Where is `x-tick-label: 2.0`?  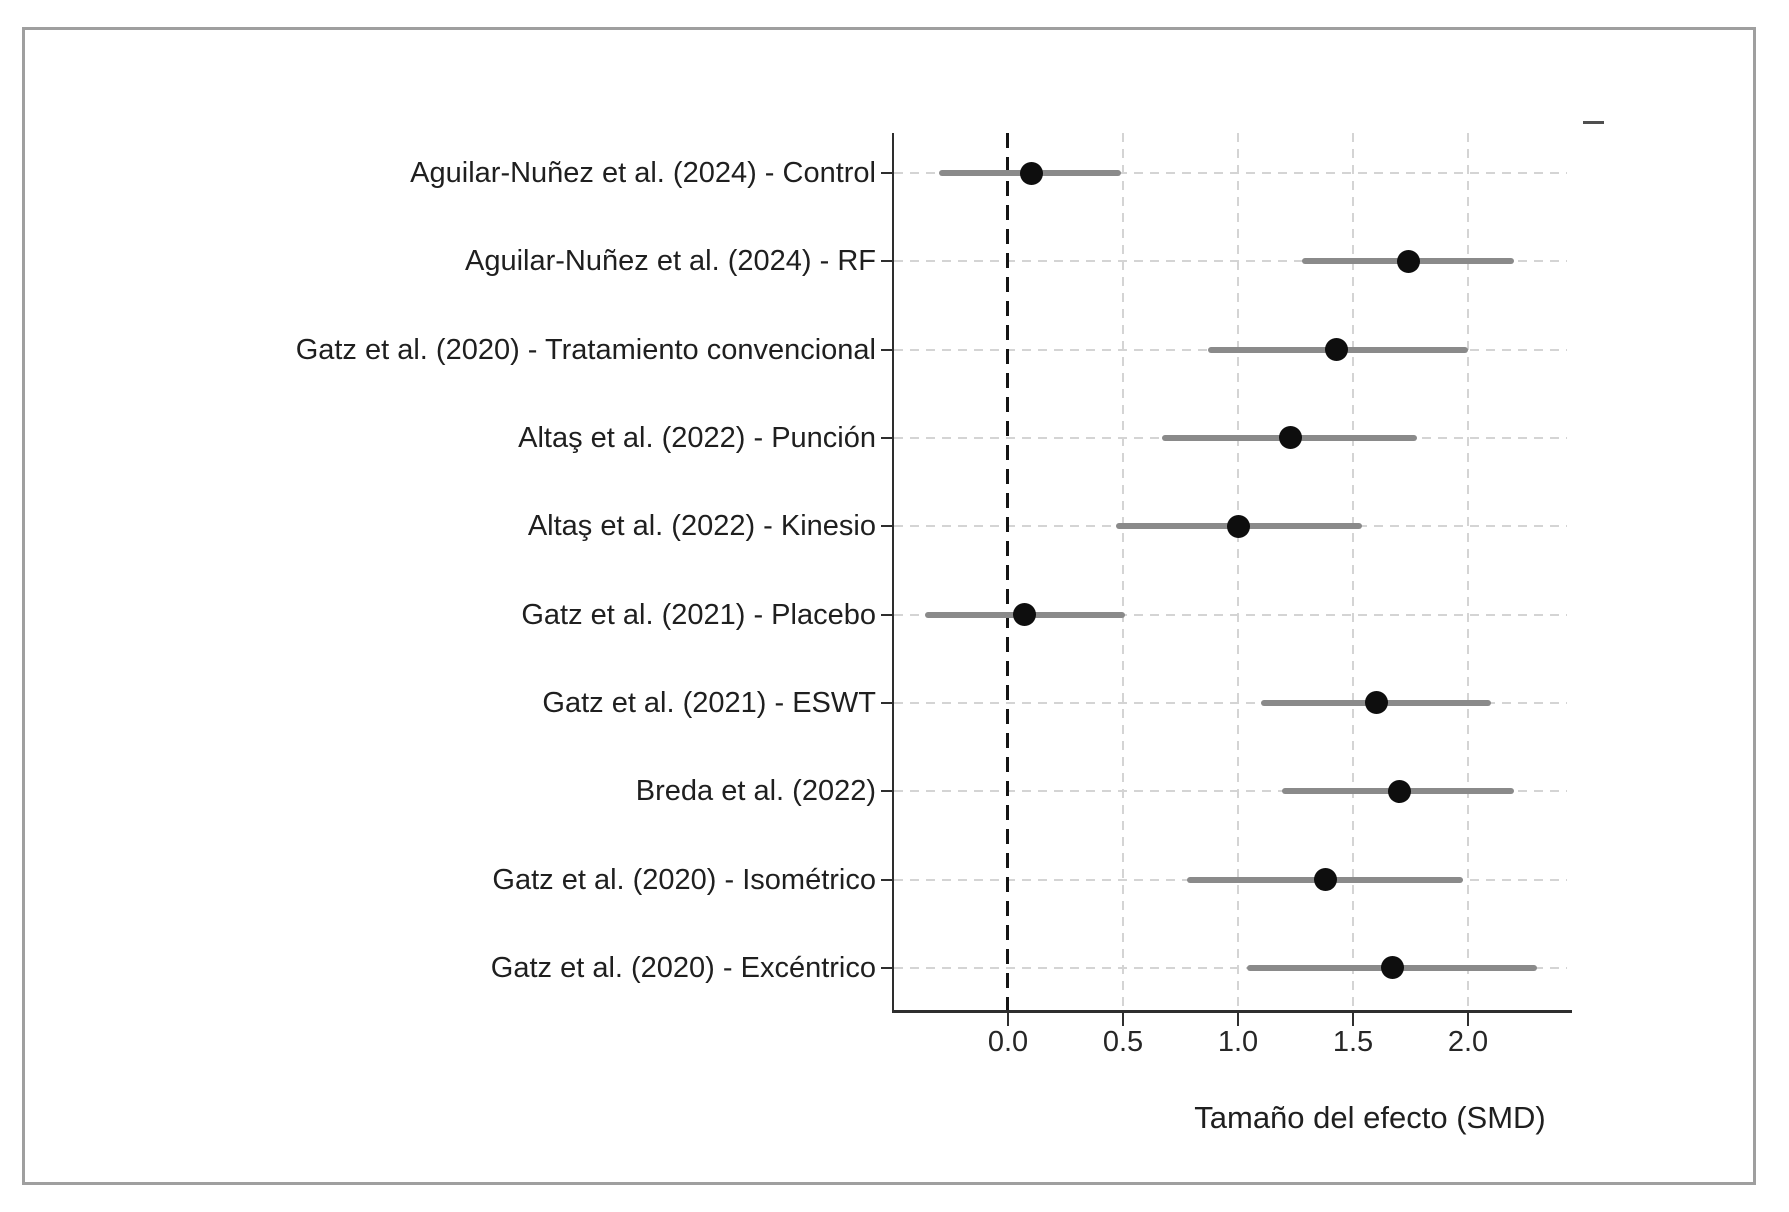
x-tick-label: 2.0 is located at coordinates (1468, 1042).